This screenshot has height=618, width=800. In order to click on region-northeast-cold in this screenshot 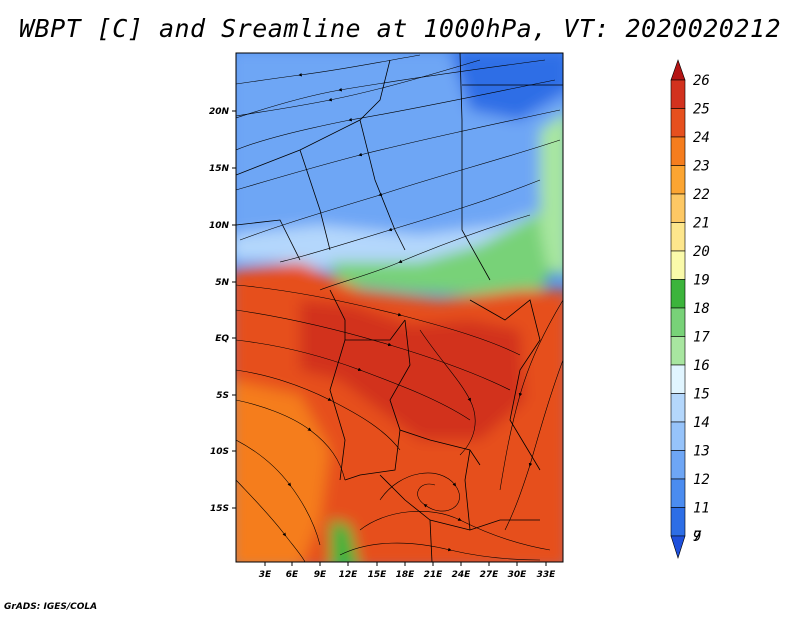, I will do `click(507, 86)`.